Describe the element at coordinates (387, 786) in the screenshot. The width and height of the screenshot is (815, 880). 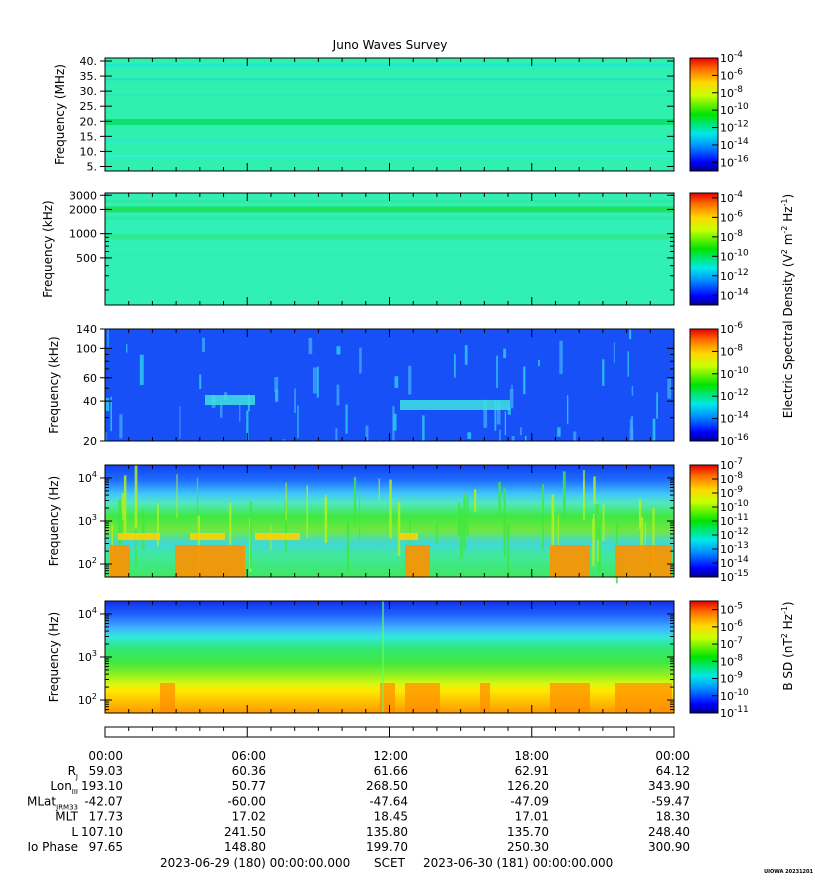
I see `ephemeris-value: 268.50` at that location.